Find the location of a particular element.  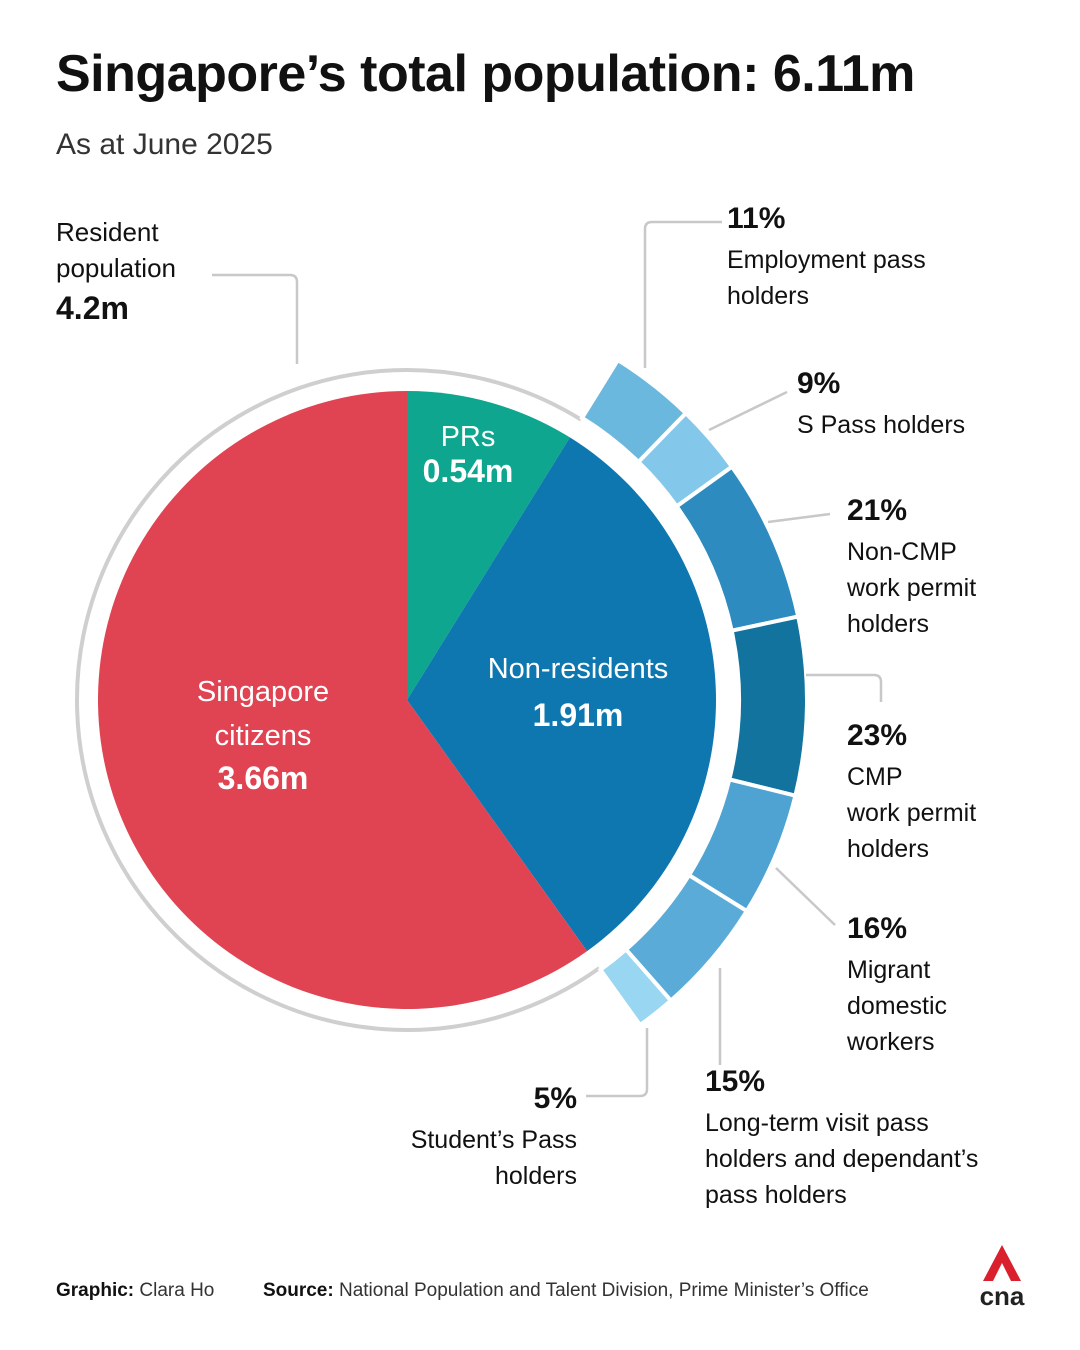

breakdown-percent-migrant-domestic-workers: 16% is located at coordinates (877, 928).